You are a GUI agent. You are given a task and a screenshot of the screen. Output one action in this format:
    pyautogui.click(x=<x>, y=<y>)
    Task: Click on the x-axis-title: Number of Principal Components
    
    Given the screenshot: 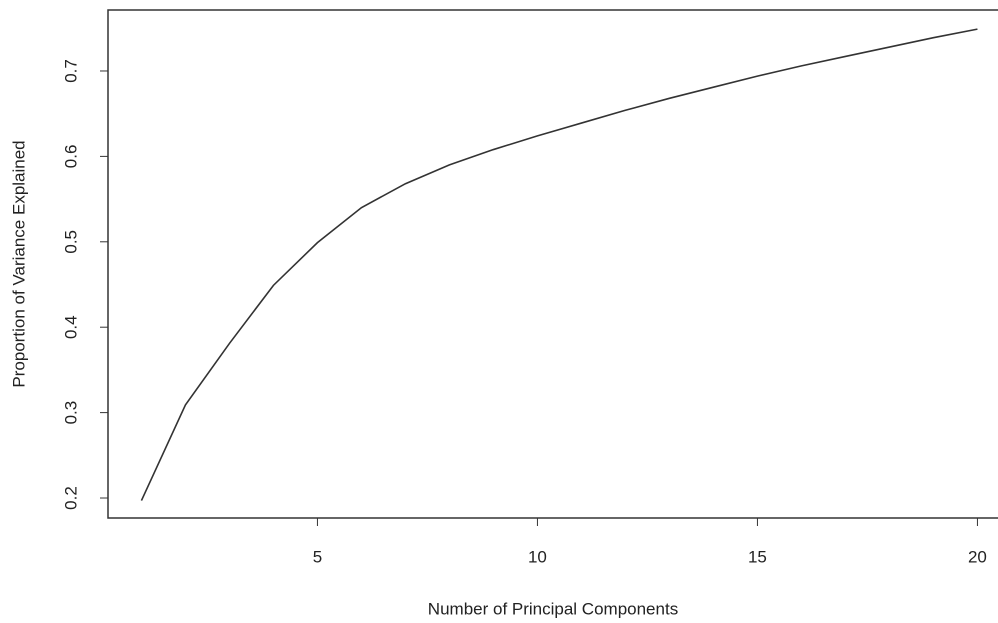 What is the action you would take?
    pyautogui.click(x=553, y=608)
    